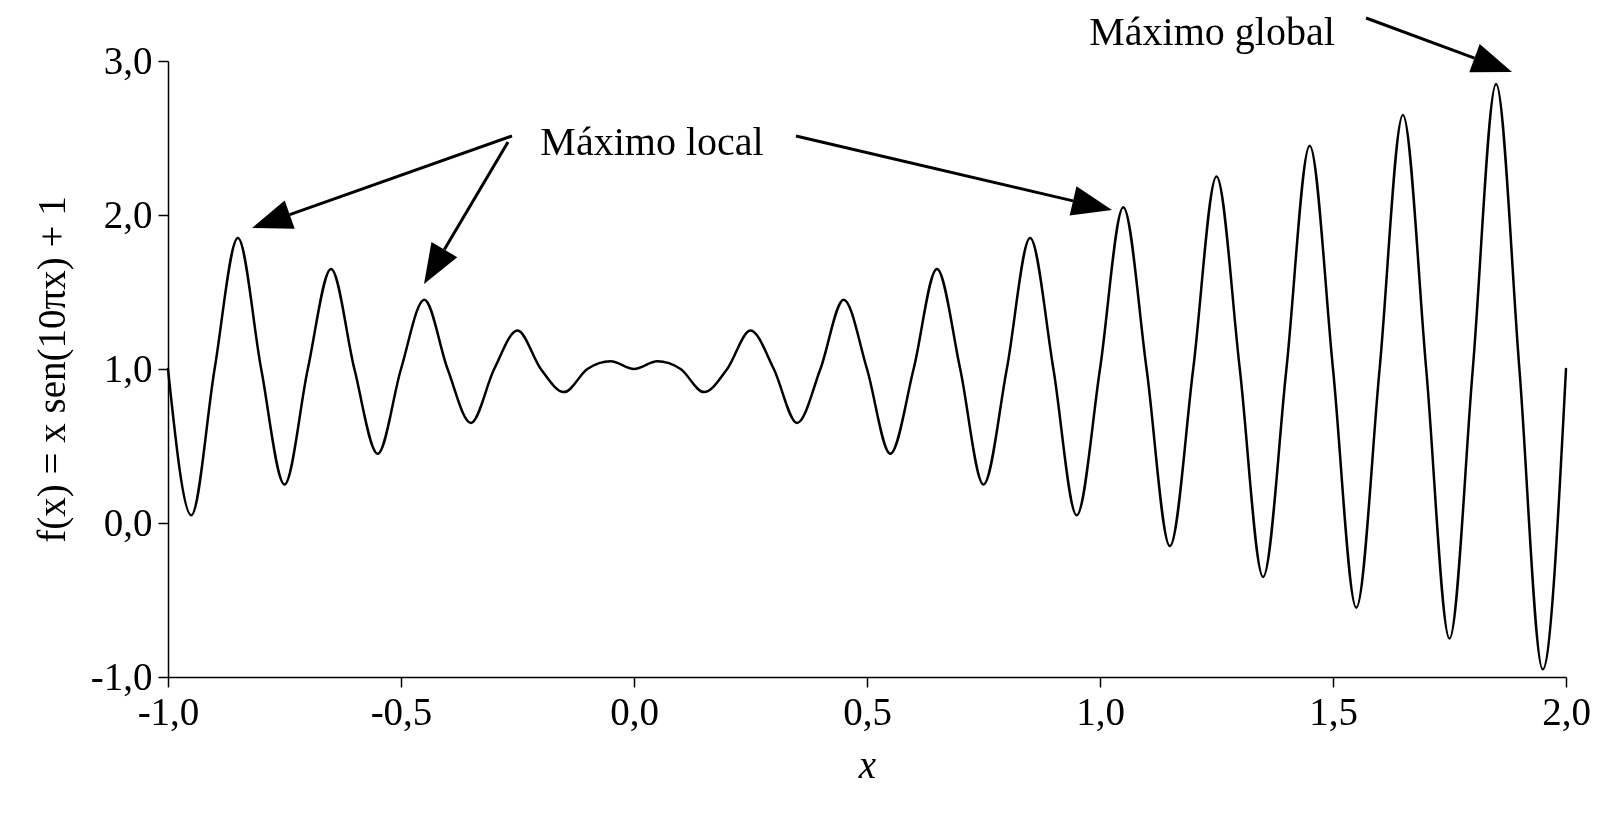  Describe the element at coordinates (401, 711) in the screenshot. I see `x-tick-label: -0,5` at that location.